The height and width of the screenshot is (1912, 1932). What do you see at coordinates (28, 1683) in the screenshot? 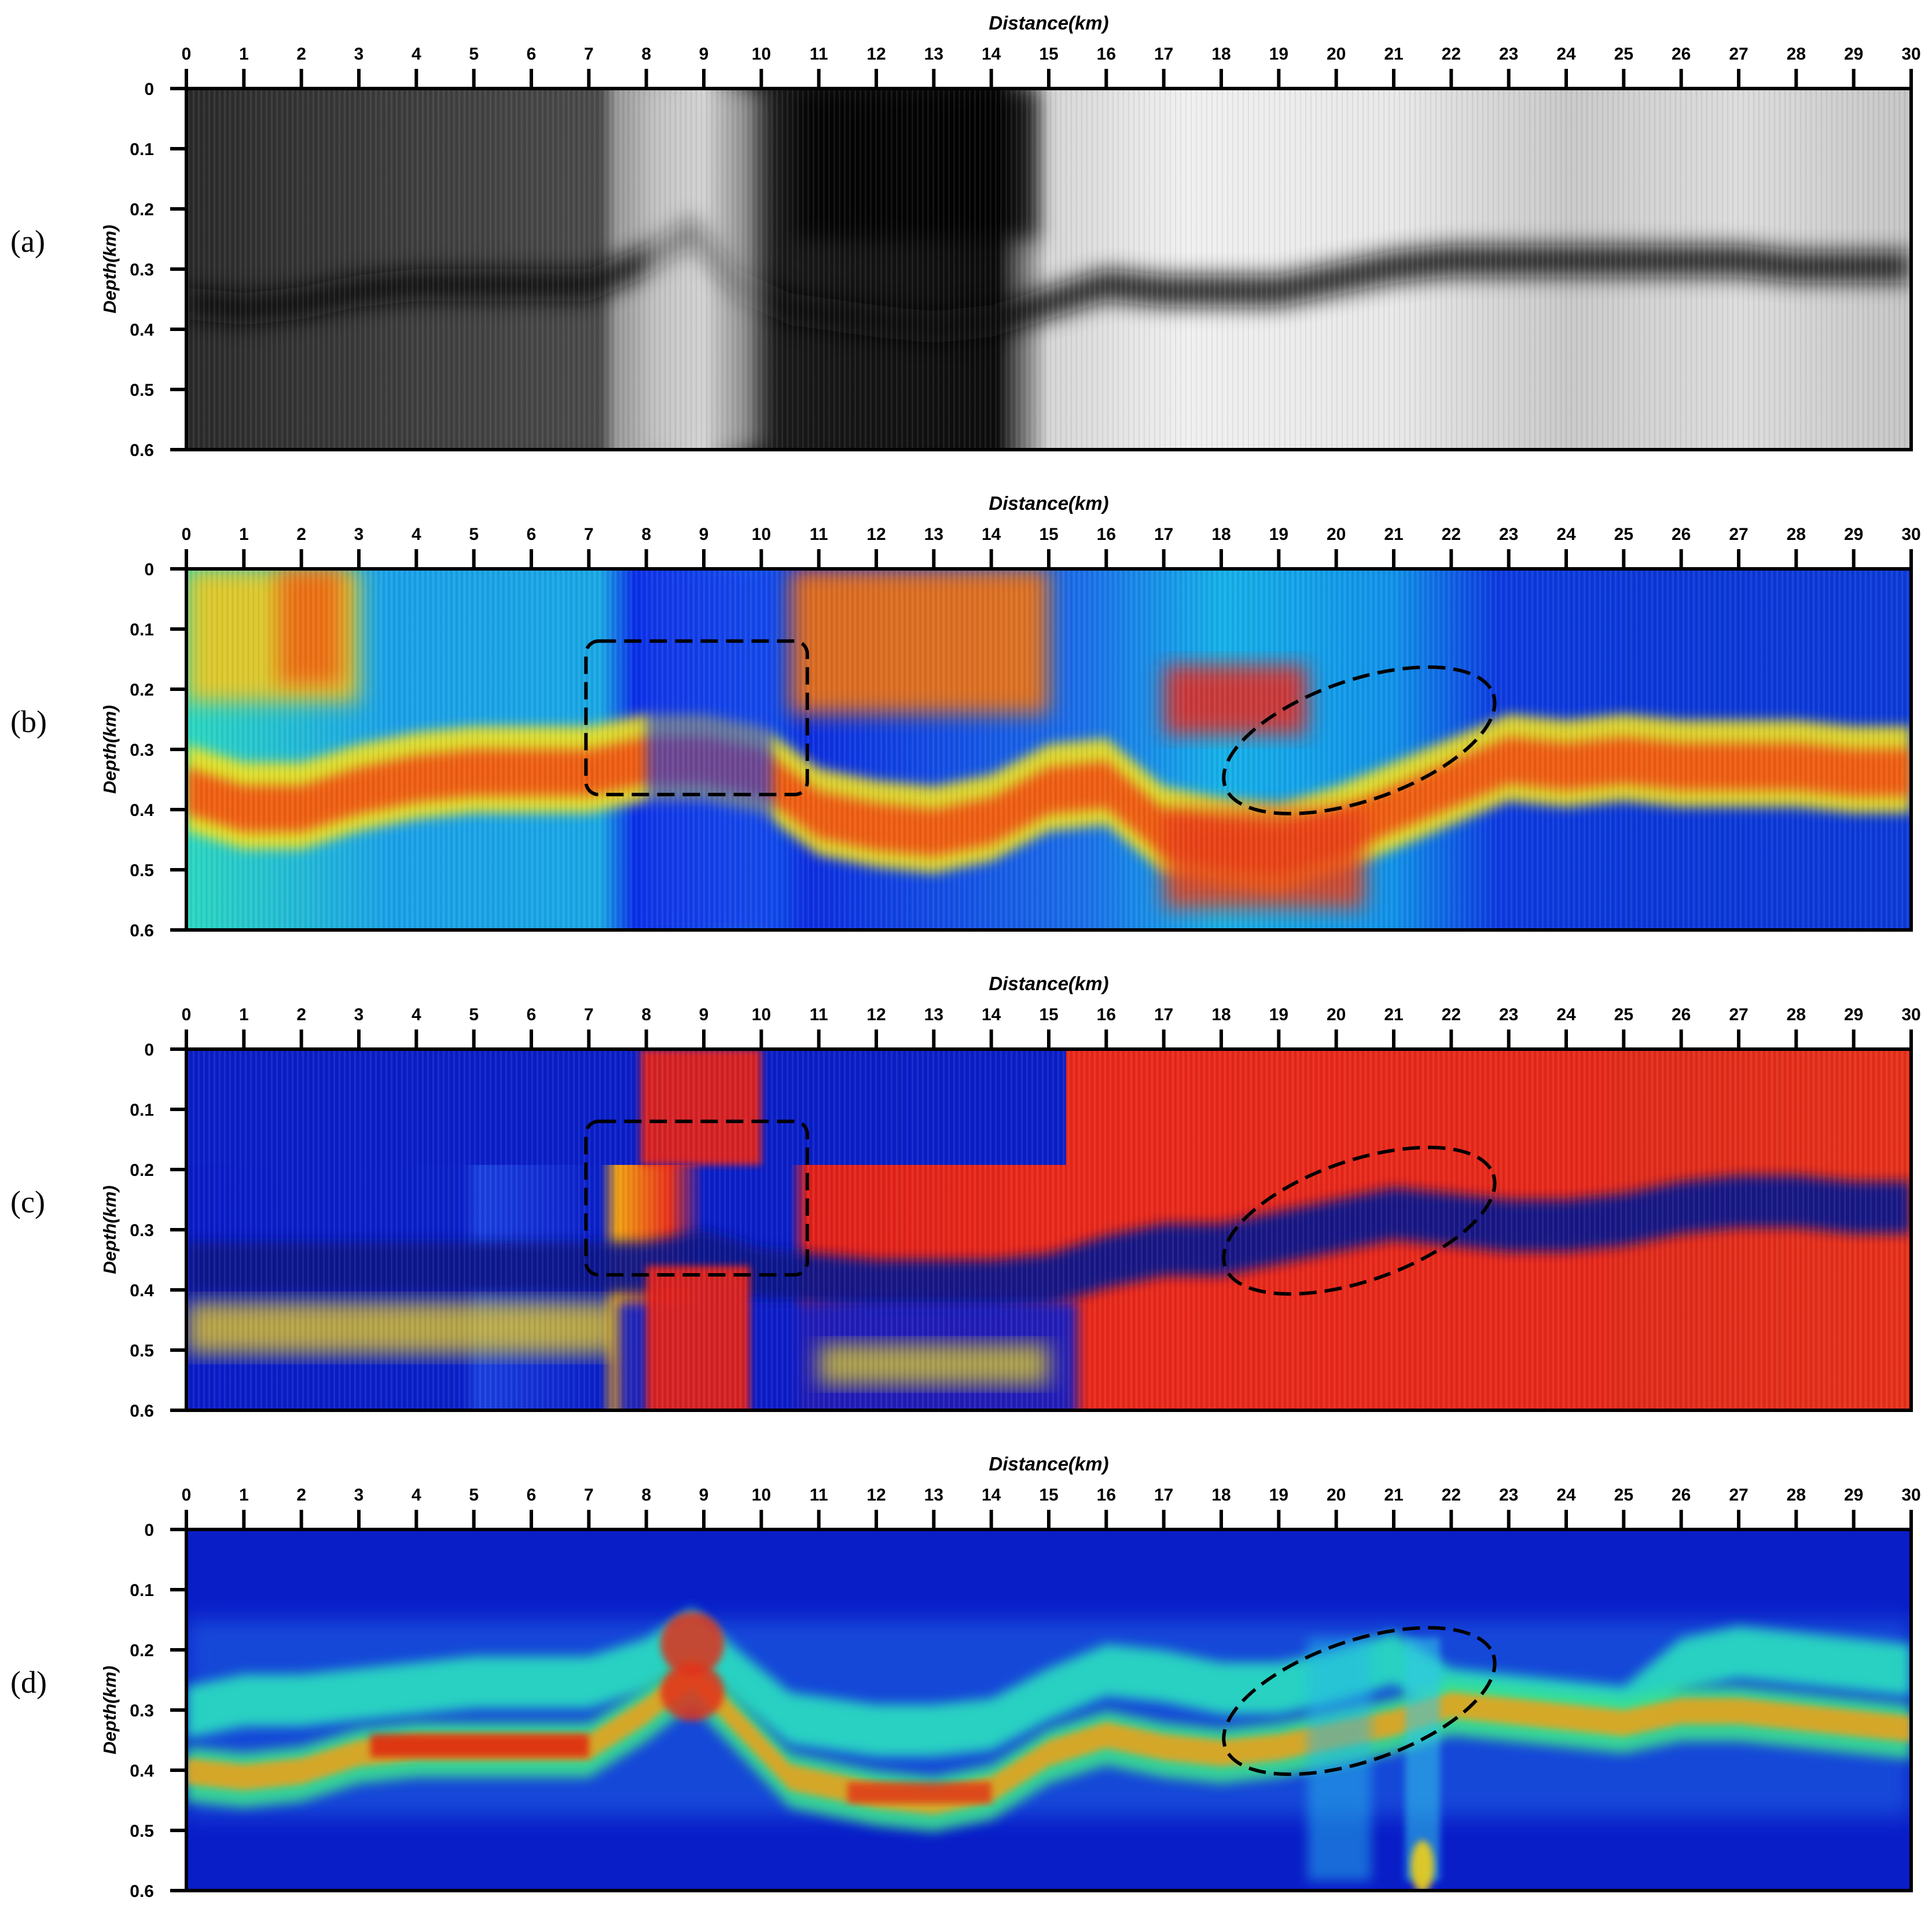
I see `panel-letter: (d)` at bounding box center [28, 1683].